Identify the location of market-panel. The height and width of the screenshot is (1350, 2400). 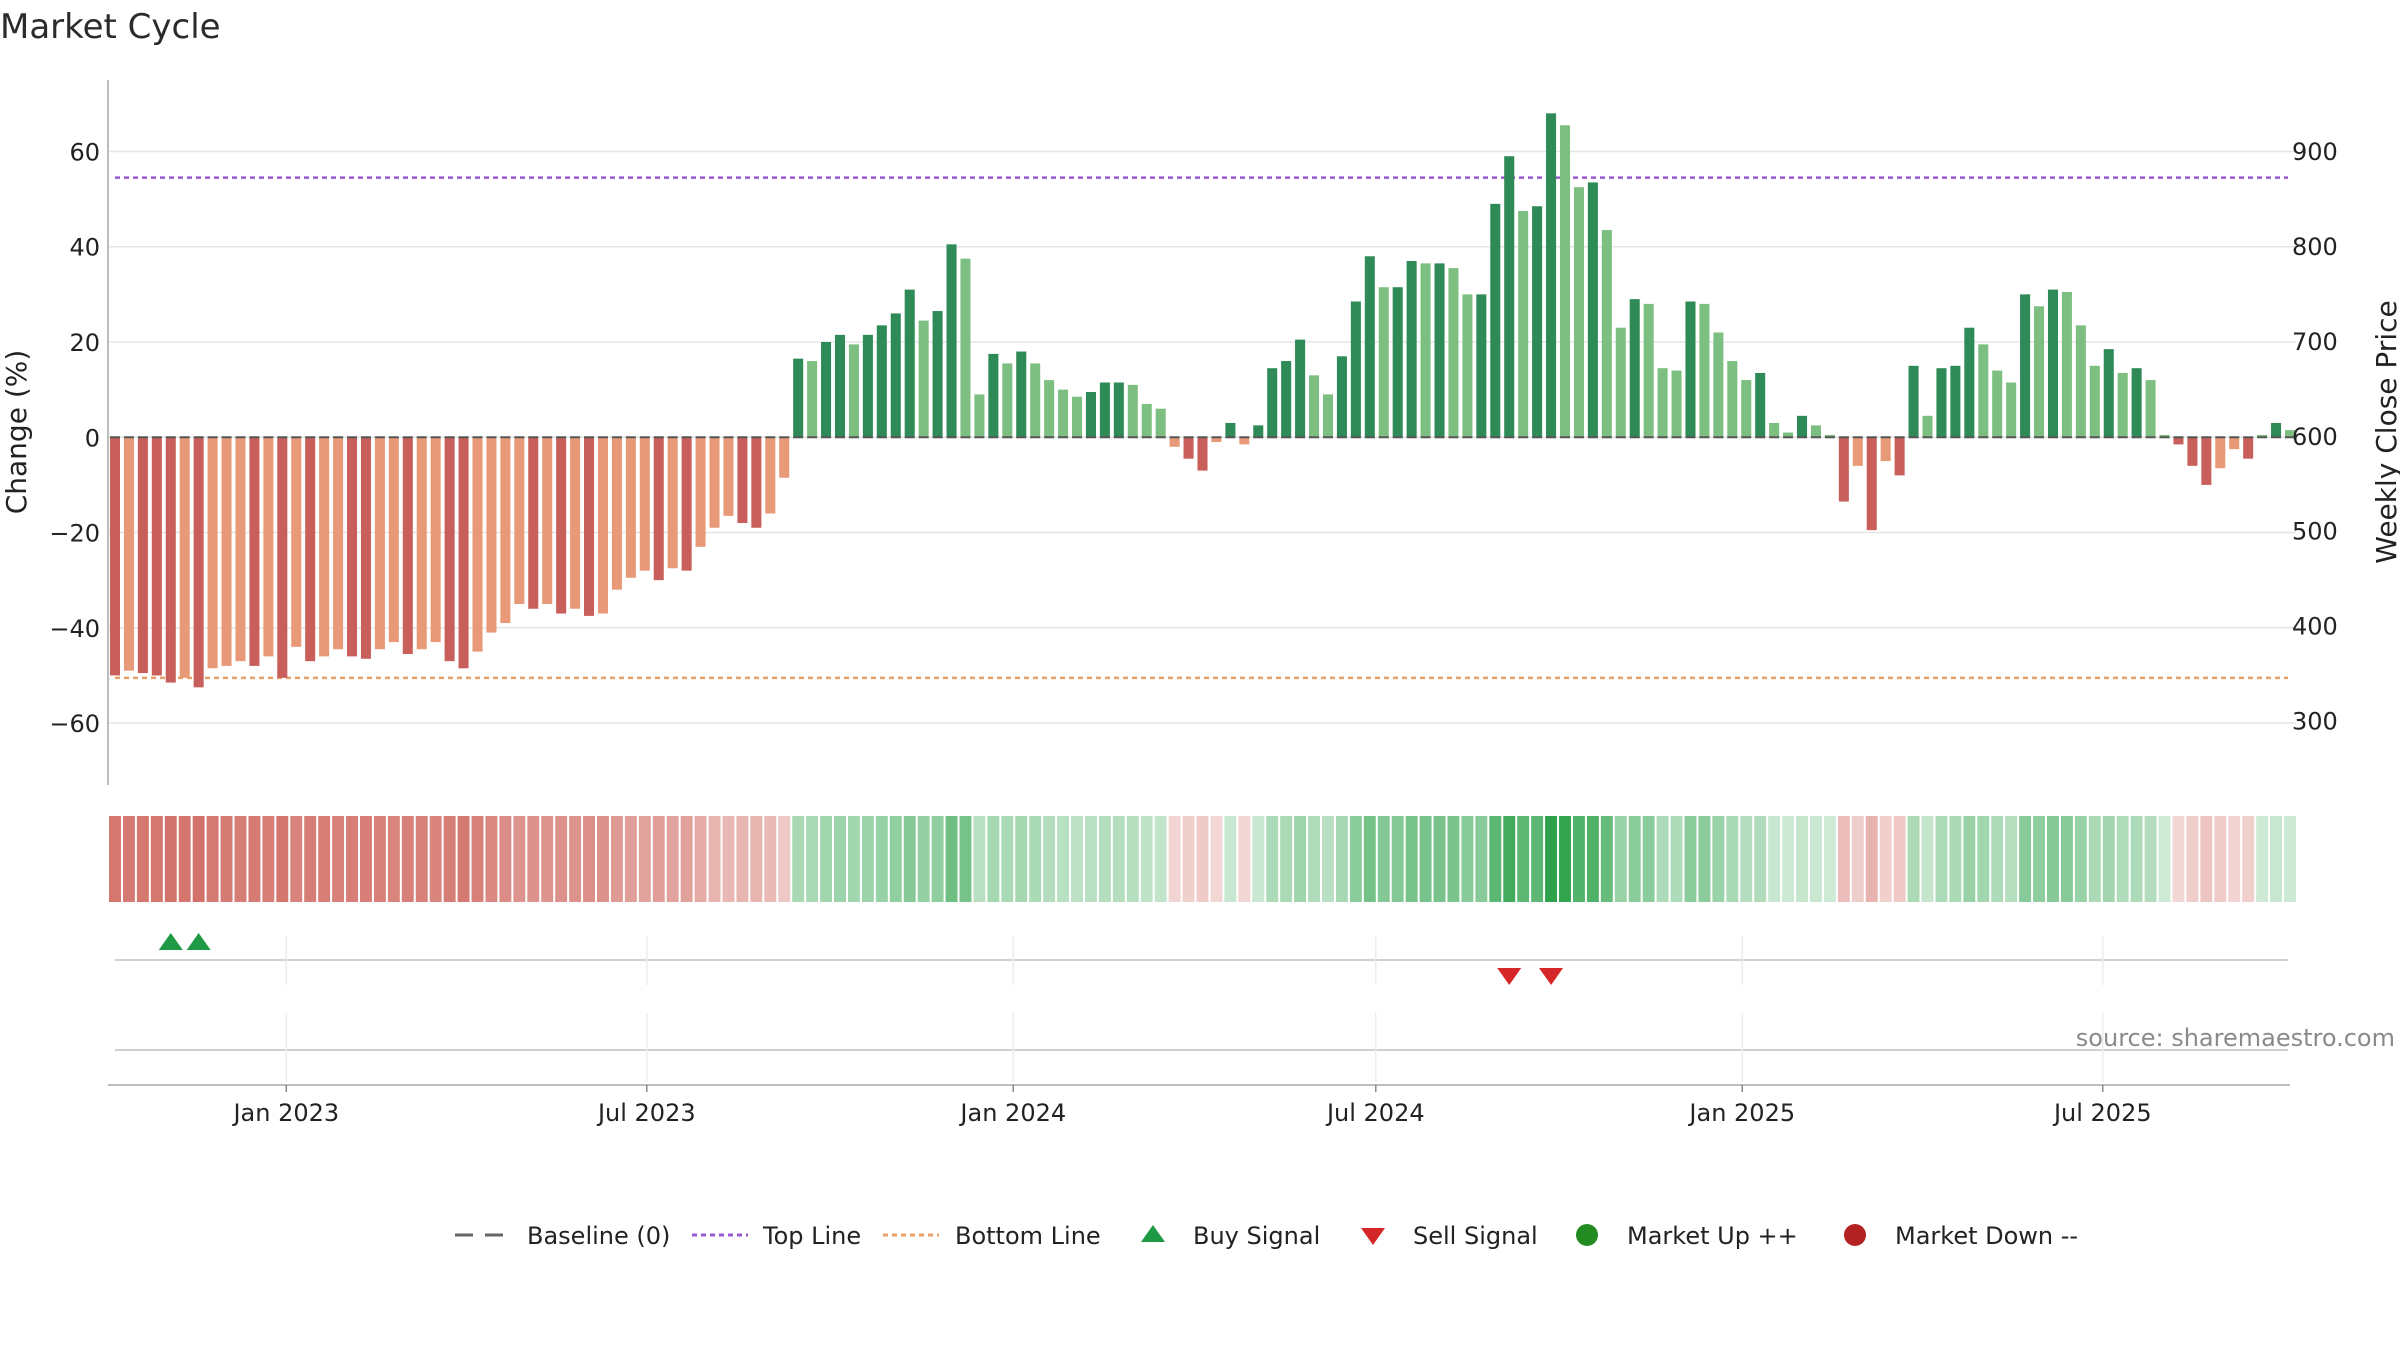
(1201, 1047).